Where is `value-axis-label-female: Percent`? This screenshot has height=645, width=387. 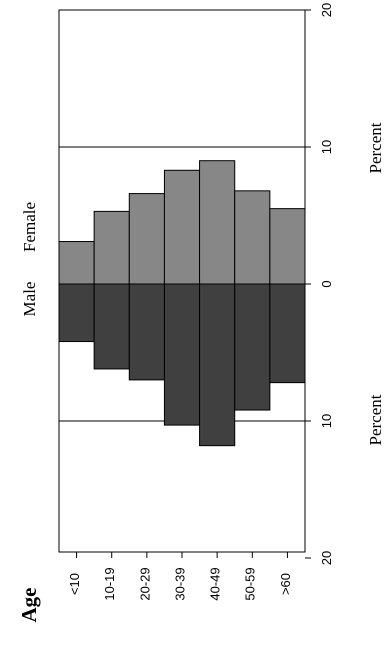
value-axis-label-female: Percent is located at coordinates (375, 147).